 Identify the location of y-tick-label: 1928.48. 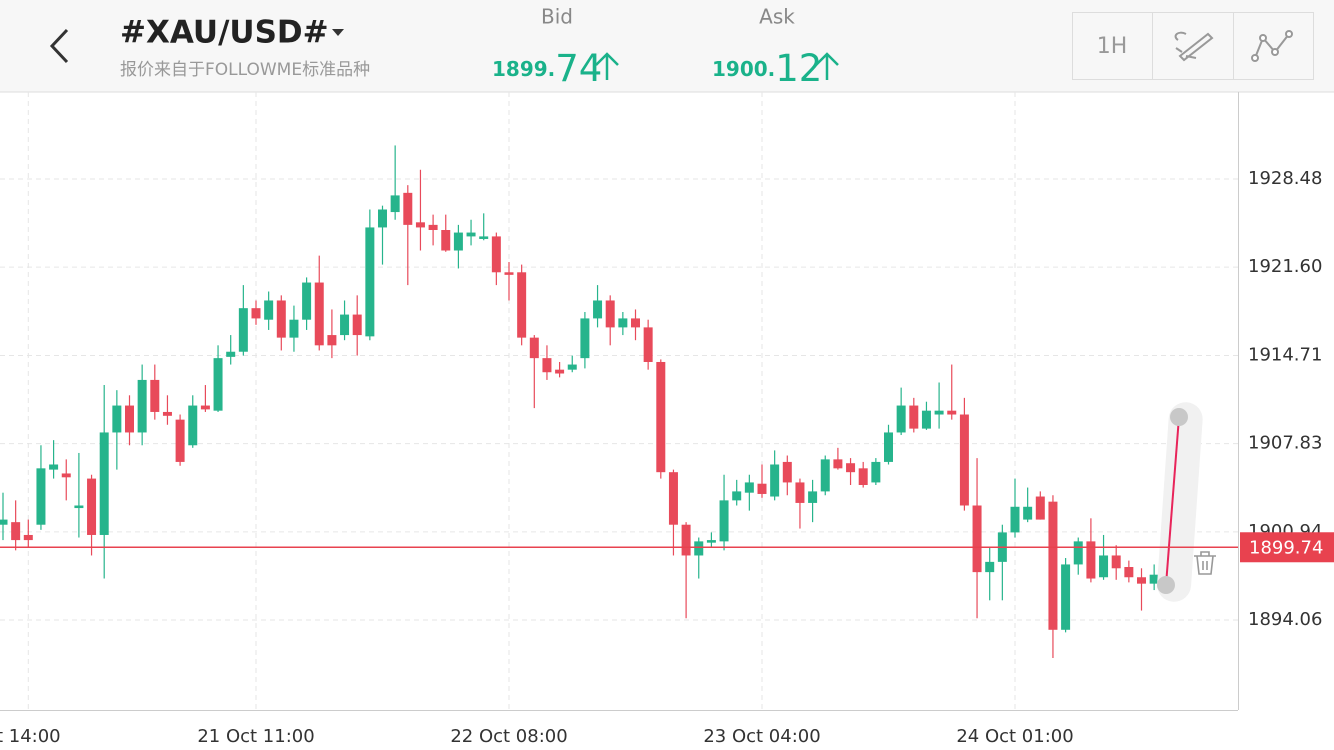
(1285, 178).